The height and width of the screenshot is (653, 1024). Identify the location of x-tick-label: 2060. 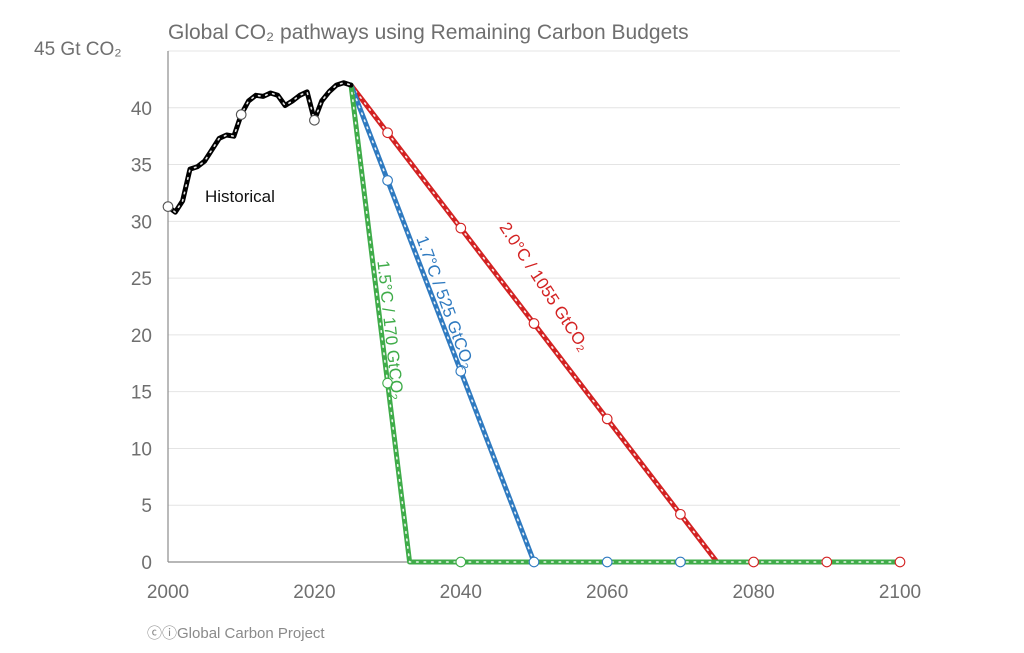
(607, 592).